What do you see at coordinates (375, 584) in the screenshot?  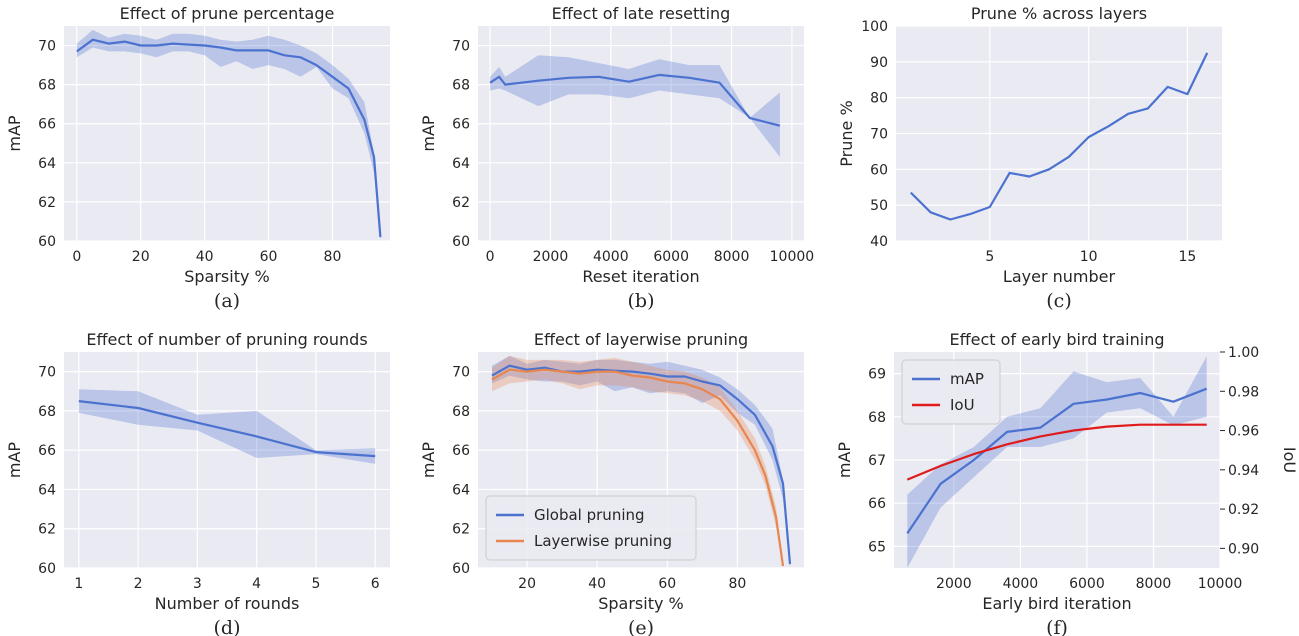 I see `x-tick-label: 6` at bounding box center [375, 584].